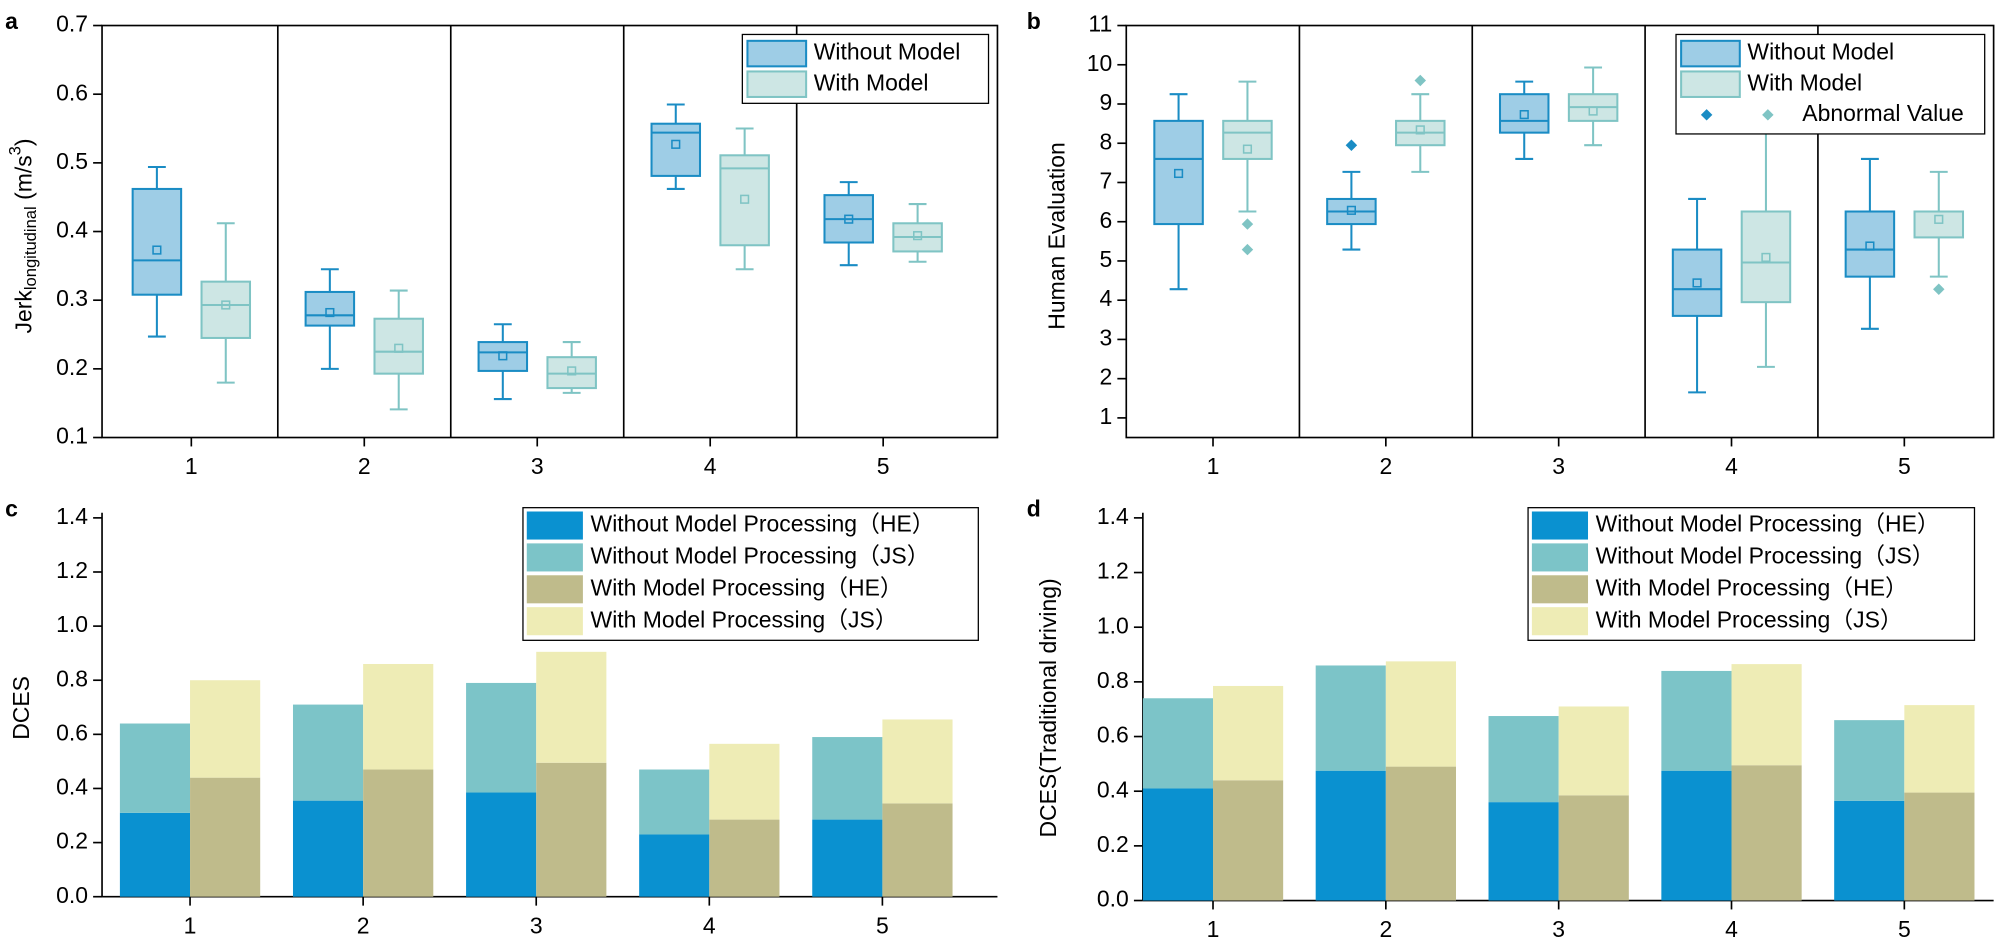  I want to click on y-tick-label: 5, so click(1105, 259).